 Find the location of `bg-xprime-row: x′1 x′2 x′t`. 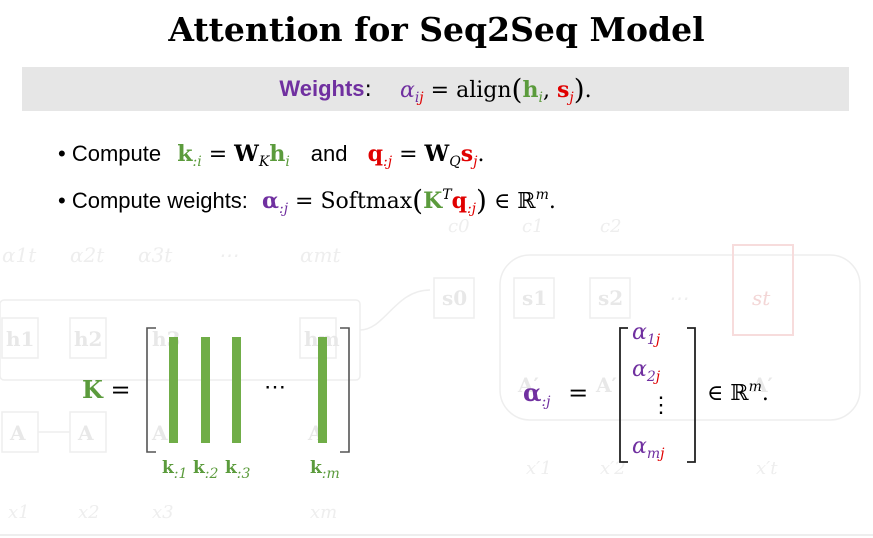

bg-xprime-row: x′1 x′2 x′t is located at coordinates (652, 468).